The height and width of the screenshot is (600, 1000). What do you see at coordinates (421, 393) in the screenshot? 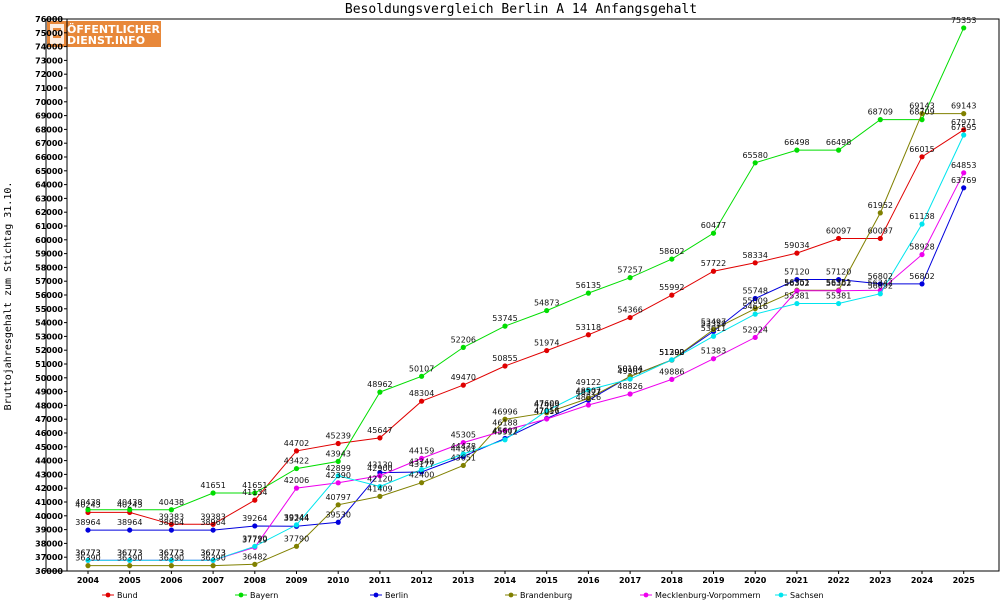
I see `data-label-bund: 48304` at bounding box center [421, 393].